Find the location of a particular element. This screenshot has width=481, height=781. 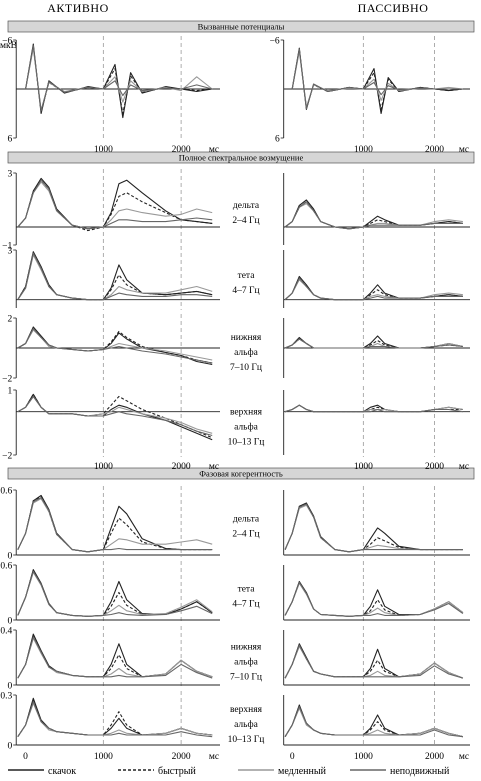

y-tick-label: 3 is located at coordinates (9, 175).